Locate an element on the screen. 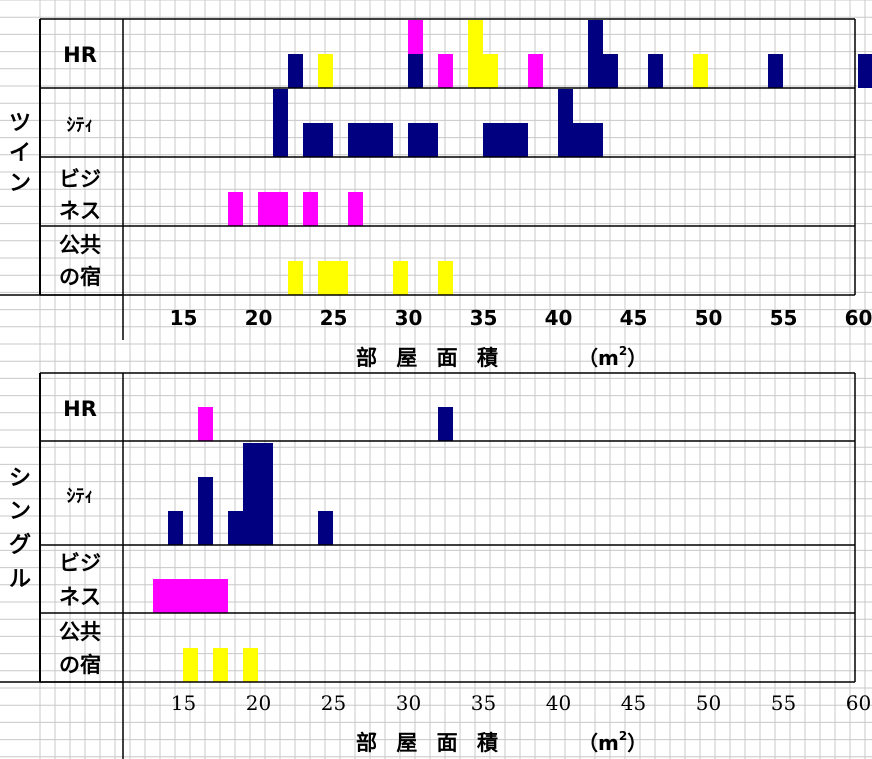 This screenshot has height=759, width=872. single-row-public-1: 公共 is located at coordinates (80, 632).